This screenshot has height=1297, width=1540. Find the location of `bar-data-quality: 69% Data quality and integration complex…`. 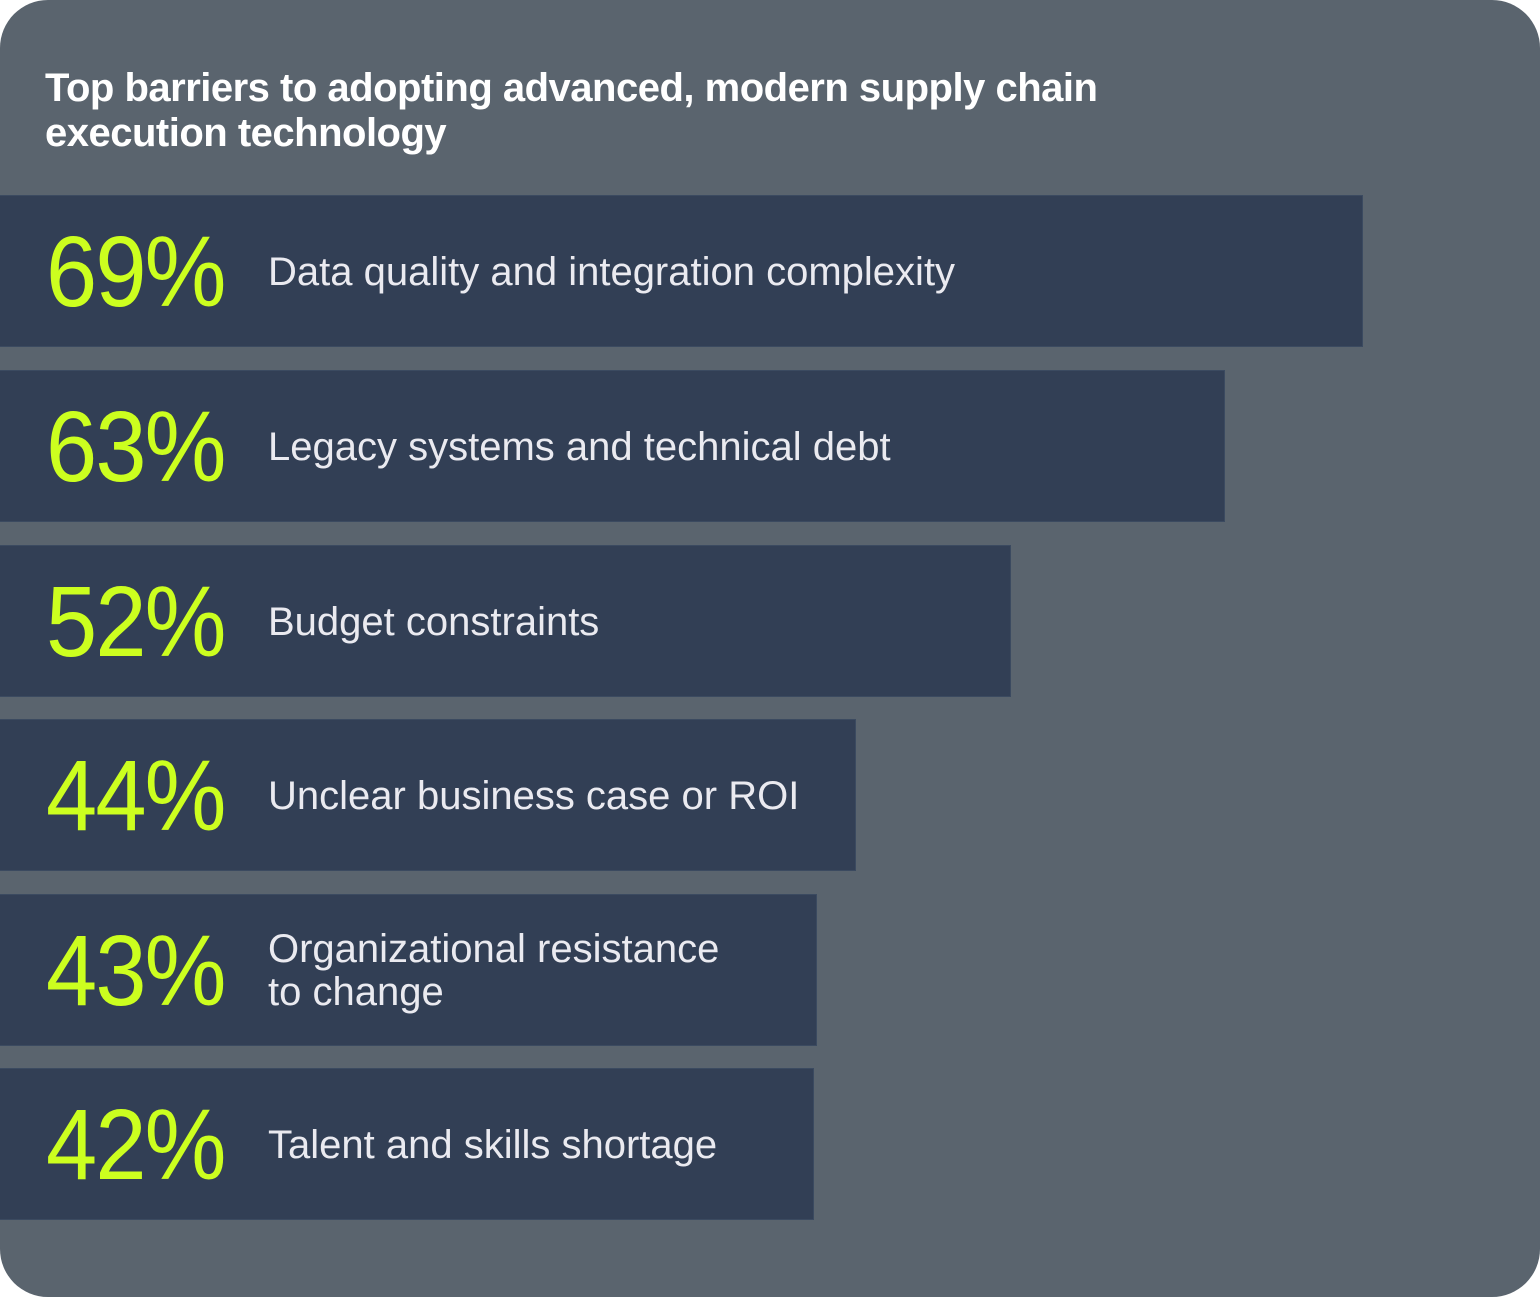

bar-data-quality: 69% Data quality and integration complex… is located at coordinates (681, 271).